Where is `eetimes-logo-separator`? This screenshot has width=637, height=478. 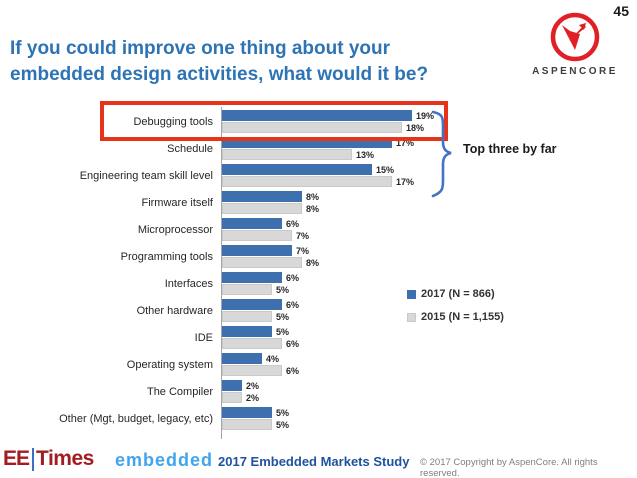
eetimes-logo-separator is located at coordinates (33, 459).